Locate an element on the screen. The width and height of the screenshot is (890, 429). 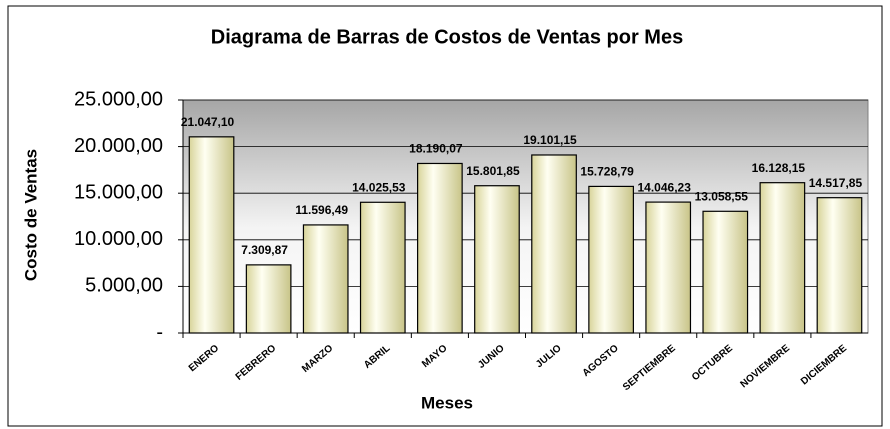
y-tick-label: - is located at coordinates (159, 332).